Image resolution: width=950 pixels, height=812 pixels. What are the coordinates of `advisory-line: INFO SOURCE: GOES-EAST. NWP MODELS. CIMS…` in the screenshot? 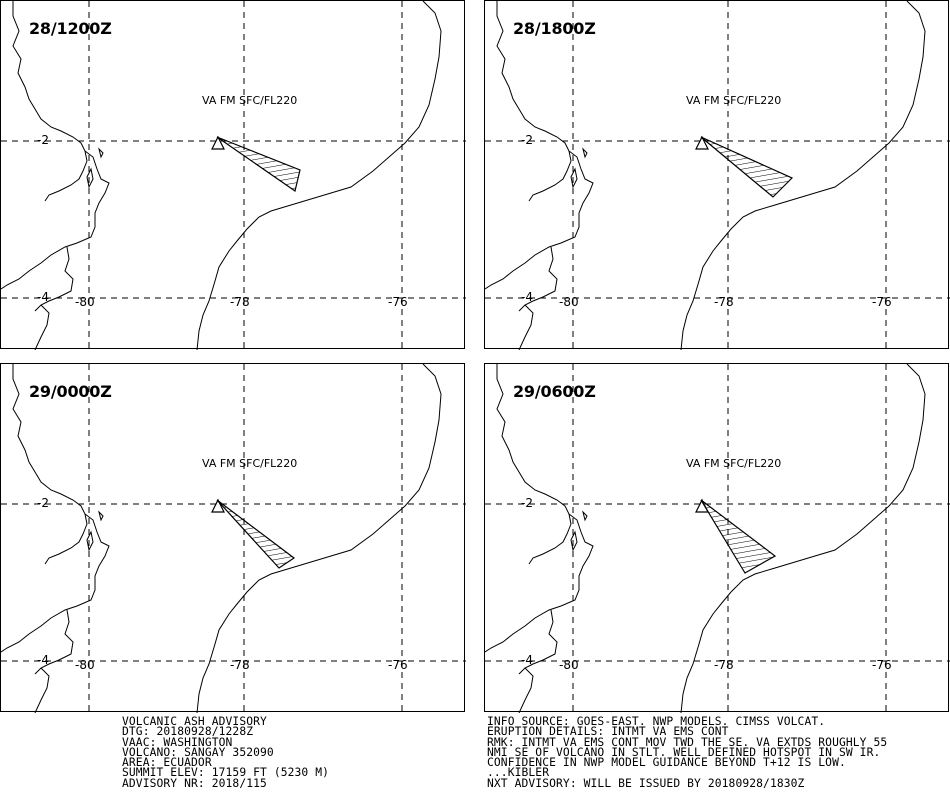 It's located at (656, 721).